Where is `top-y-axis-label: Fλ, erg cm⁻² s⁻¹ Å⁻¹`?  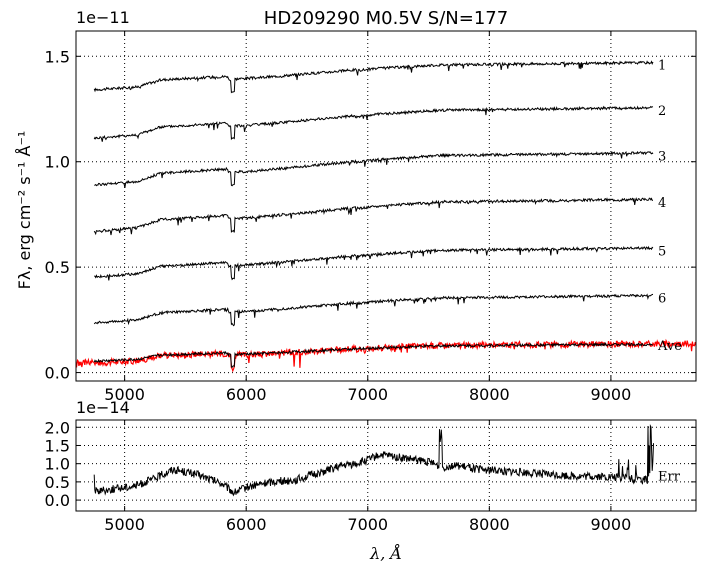
top-y-axis-label: Fλ, erg cm⁻² s⁻¹ Å⁻¹ is located at coordinates (24, 210).